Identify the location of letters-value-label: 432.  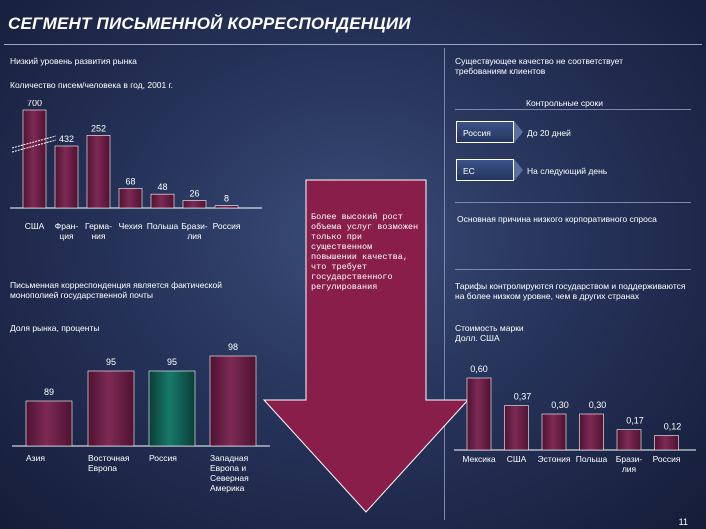
(66, 139).